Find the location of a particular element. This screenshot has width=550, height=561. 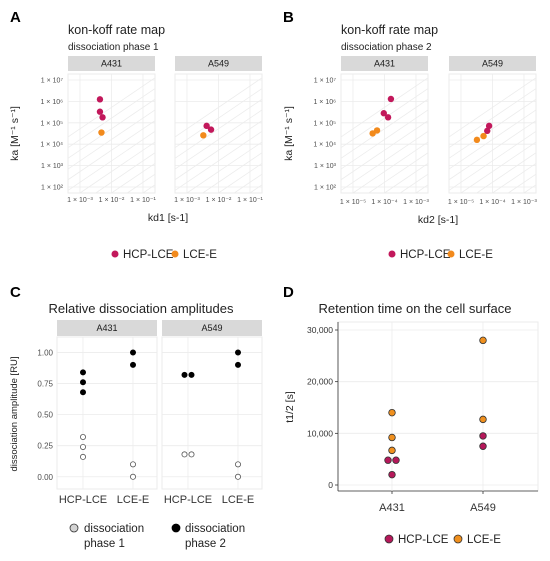

panel-letter-c: C is located at coordinates (15, 292).